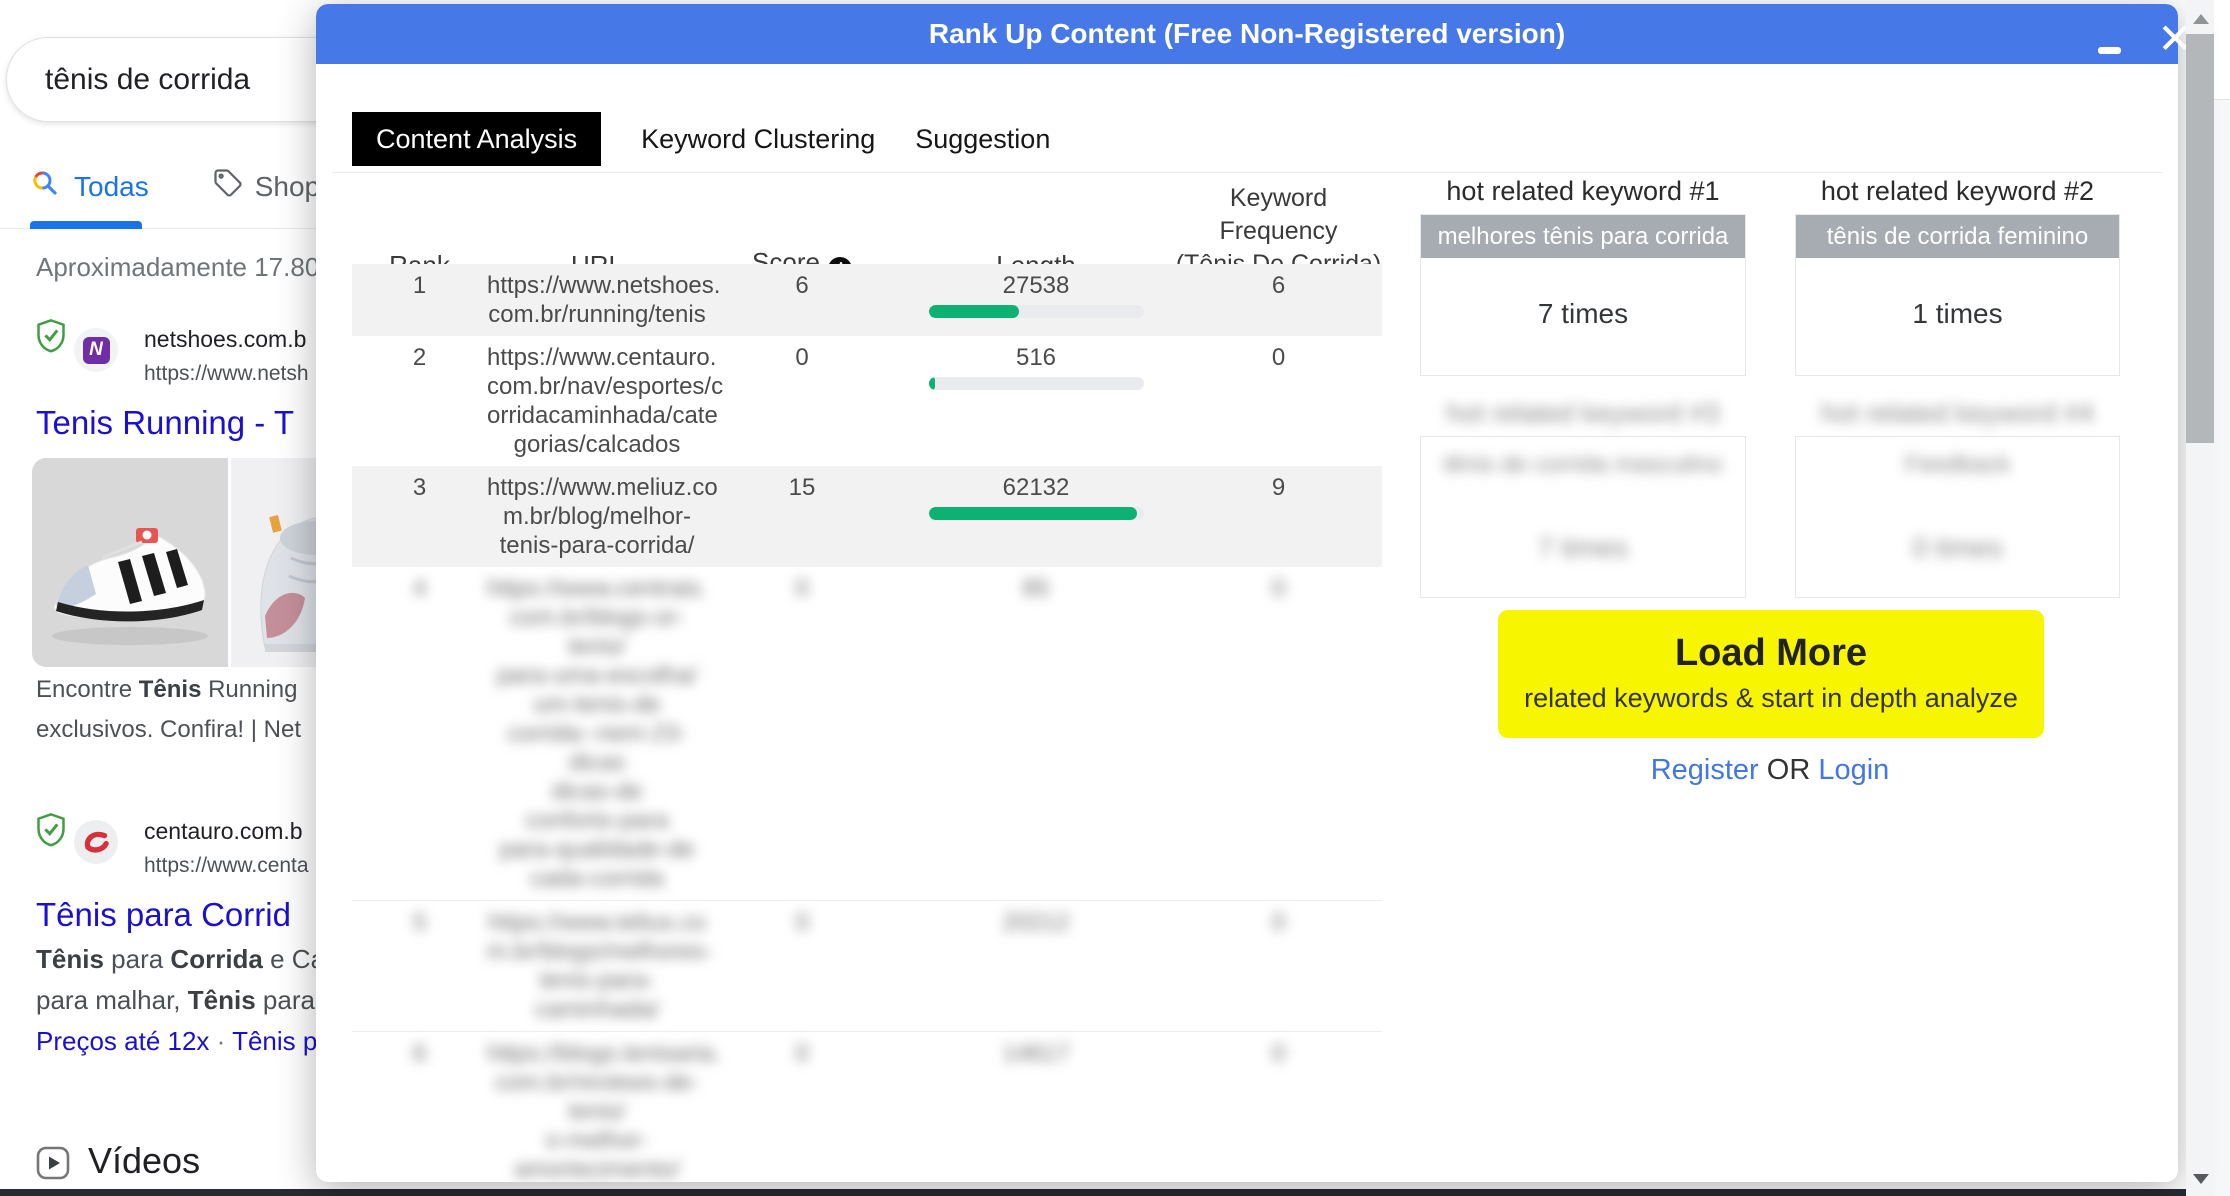 This screenshot has height=1196, width=2230. I want to click on cell-frequency: 9, so click(1278, 487).